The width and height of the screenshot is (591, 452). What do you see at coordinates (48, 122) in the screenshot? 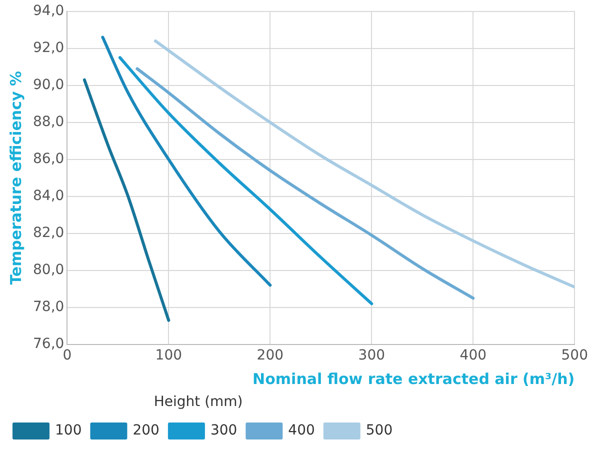
I see `y-tick-label: 88,0` at bounding box center [48, 122].